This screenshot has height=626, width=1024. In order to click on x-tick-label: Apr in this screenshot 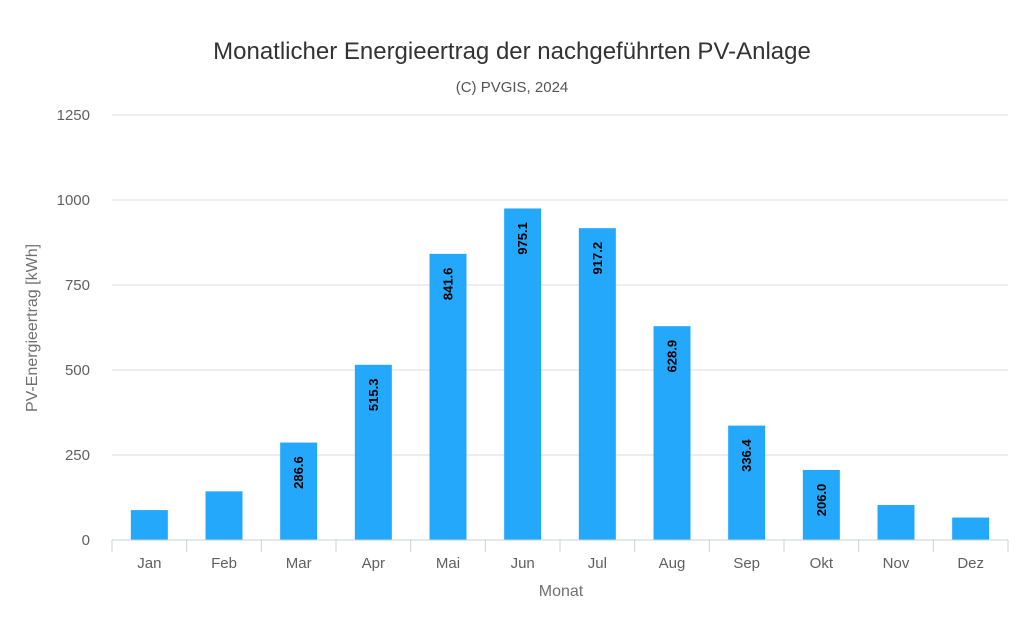, I will do `click(373, 563)`.